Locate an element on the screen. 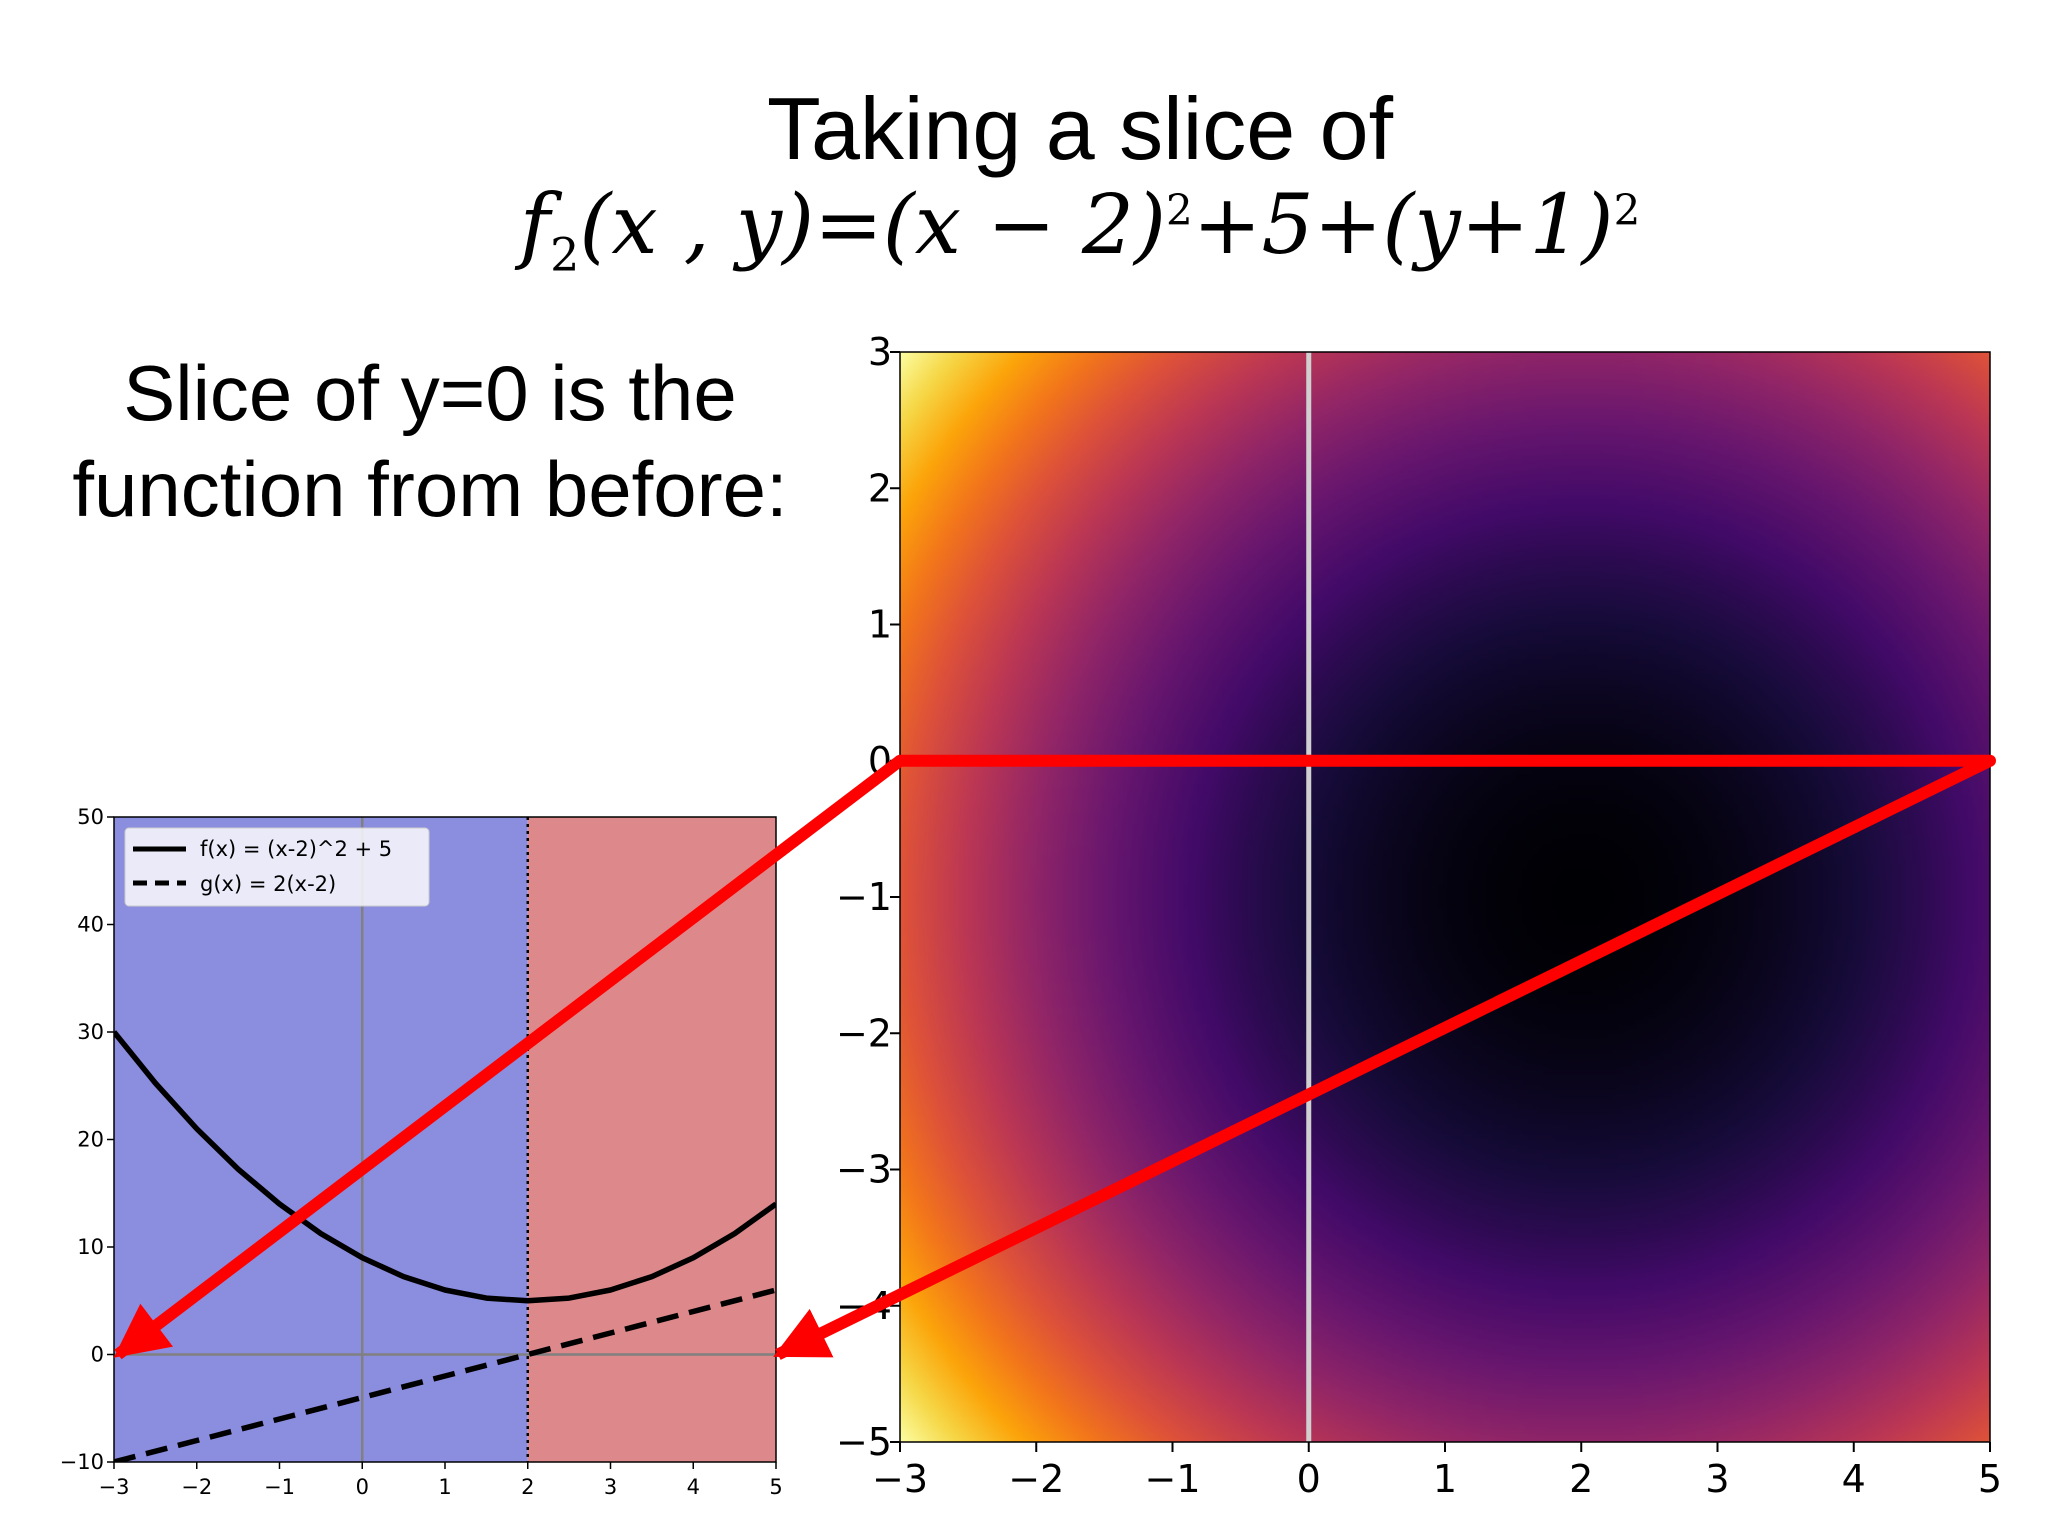  heatmap-y-tick-label: −5 is located at coordinates (864, 1442).